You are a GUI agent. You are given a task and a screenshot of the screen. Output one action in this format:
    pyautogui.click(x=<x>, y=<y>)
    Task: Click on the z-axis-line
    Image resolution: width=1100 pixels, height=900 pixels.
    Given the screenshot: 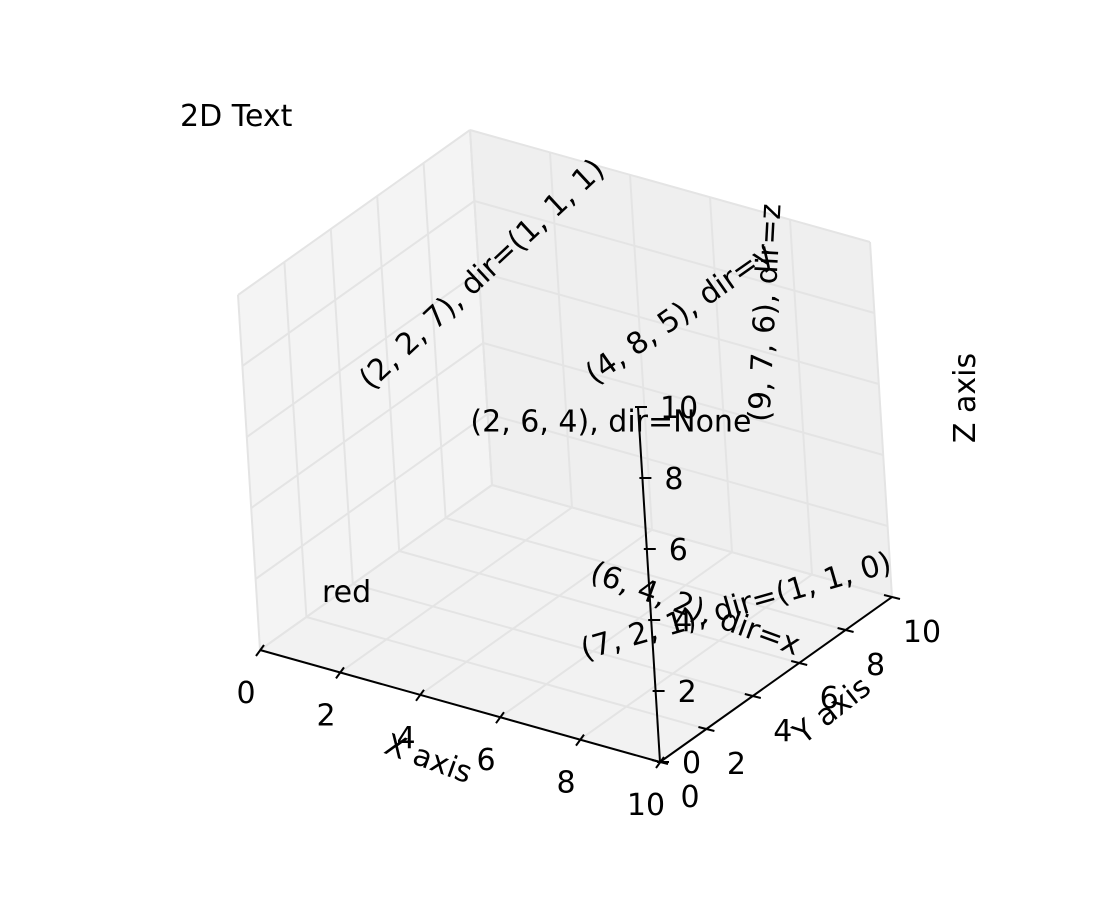 What is the action you would take?
    pyautogui.click(x=649, y=584)
    